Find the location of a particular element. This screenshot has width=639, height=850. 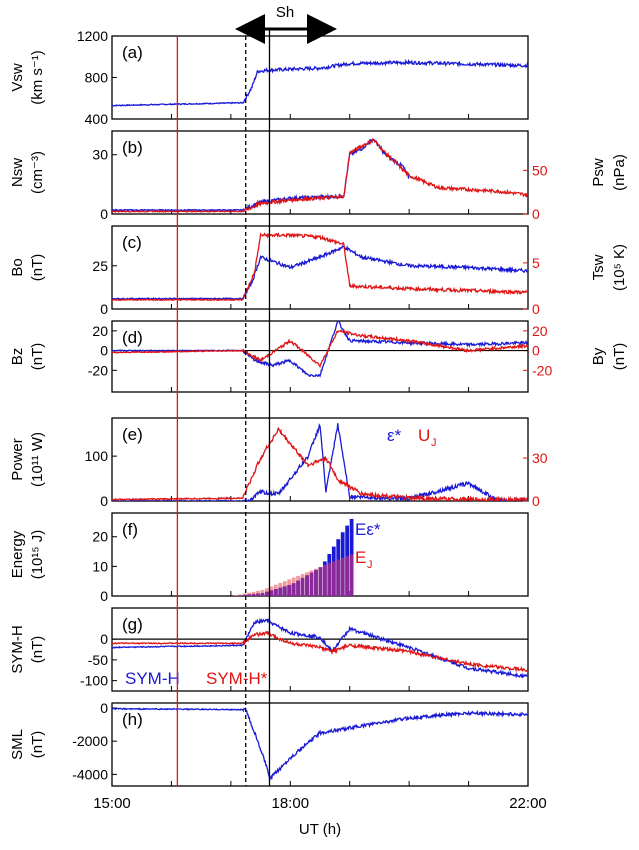

series-- is located at coordinates (320, 462).